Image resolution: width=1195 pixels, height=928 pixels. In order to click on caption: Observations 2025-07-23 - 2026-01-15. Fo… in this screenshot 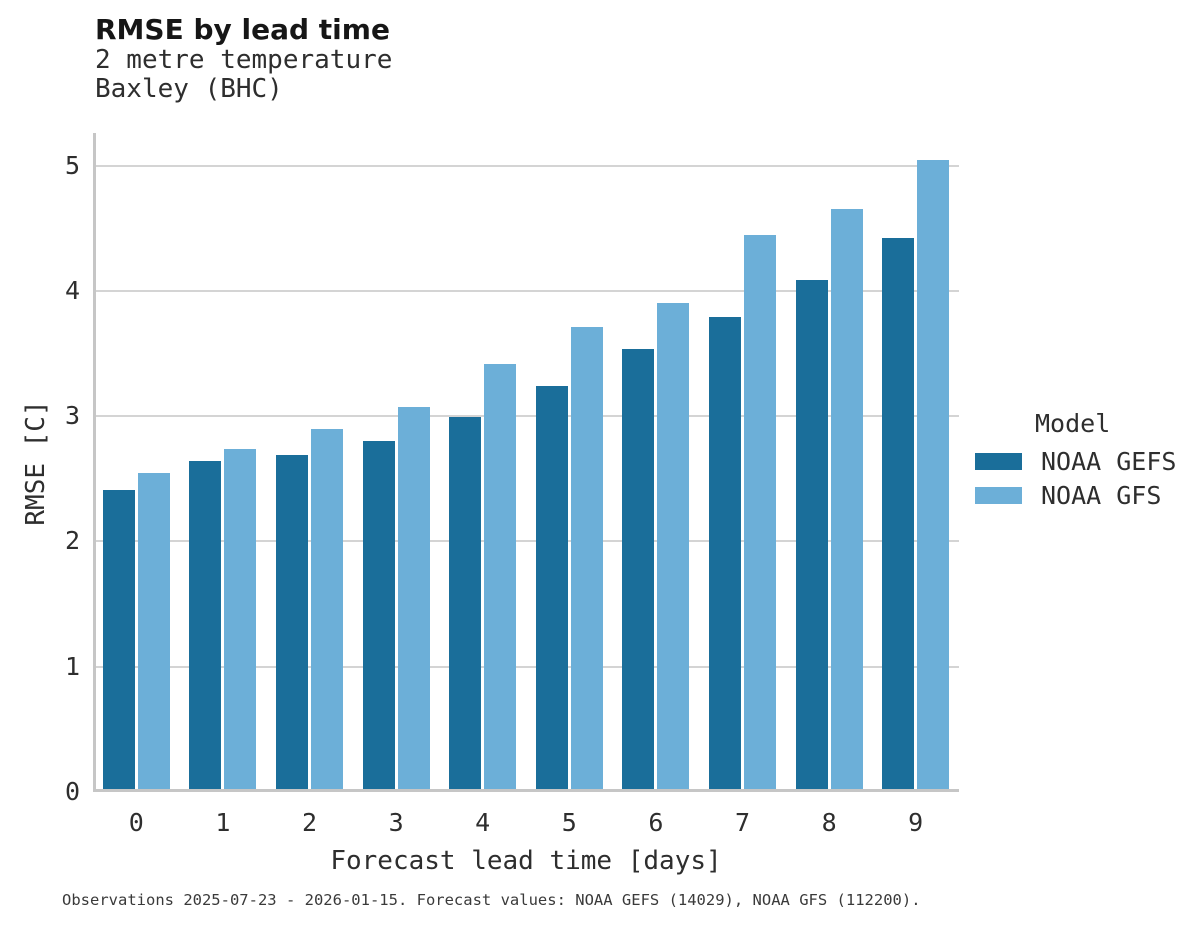, I will do `click(491, 900)`.